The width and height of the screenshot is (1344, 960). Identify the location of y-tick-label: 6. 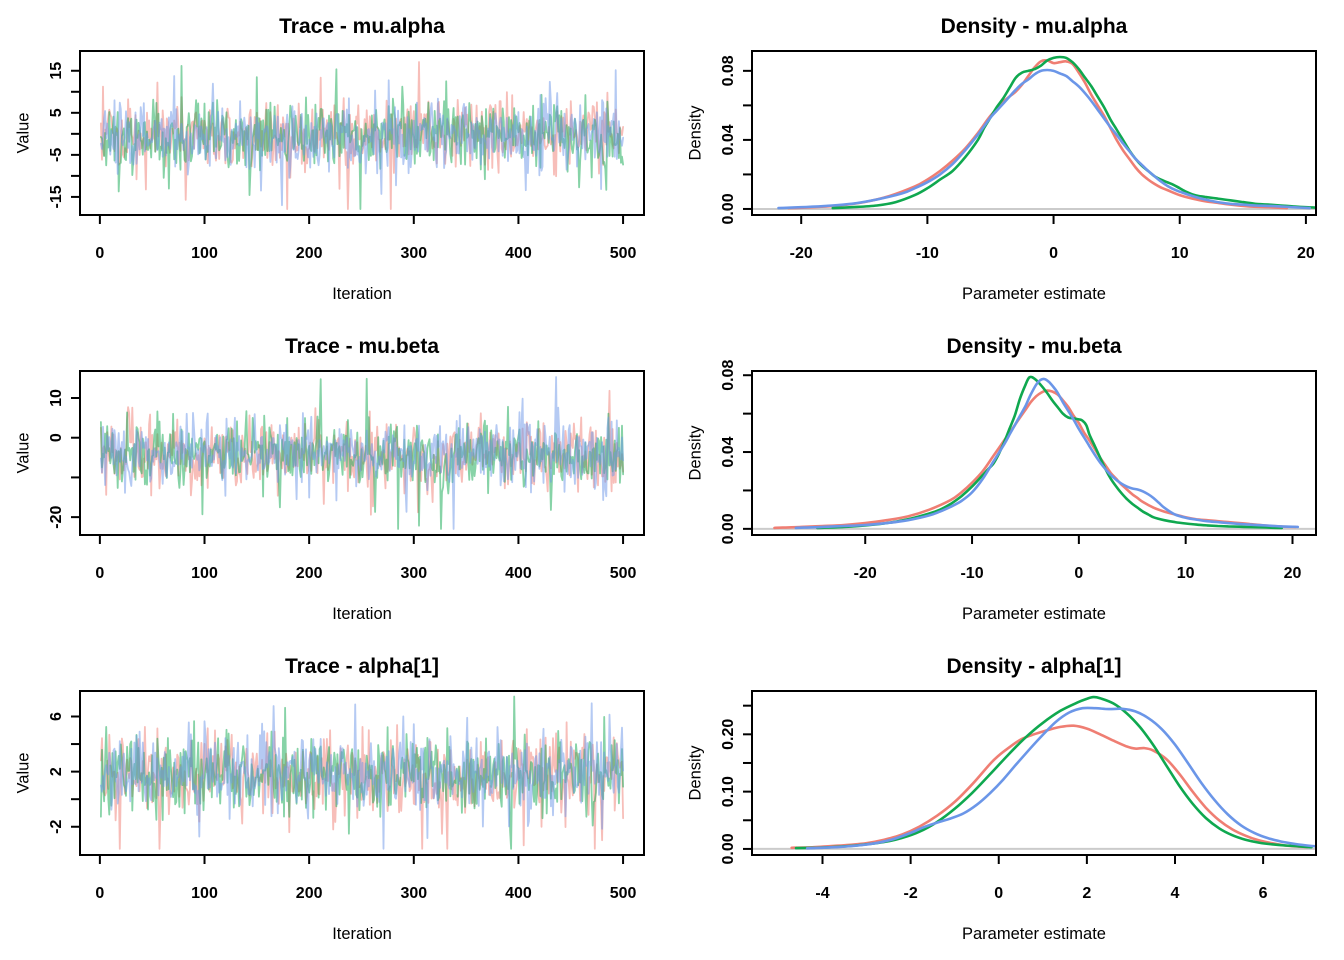
(56, 716).